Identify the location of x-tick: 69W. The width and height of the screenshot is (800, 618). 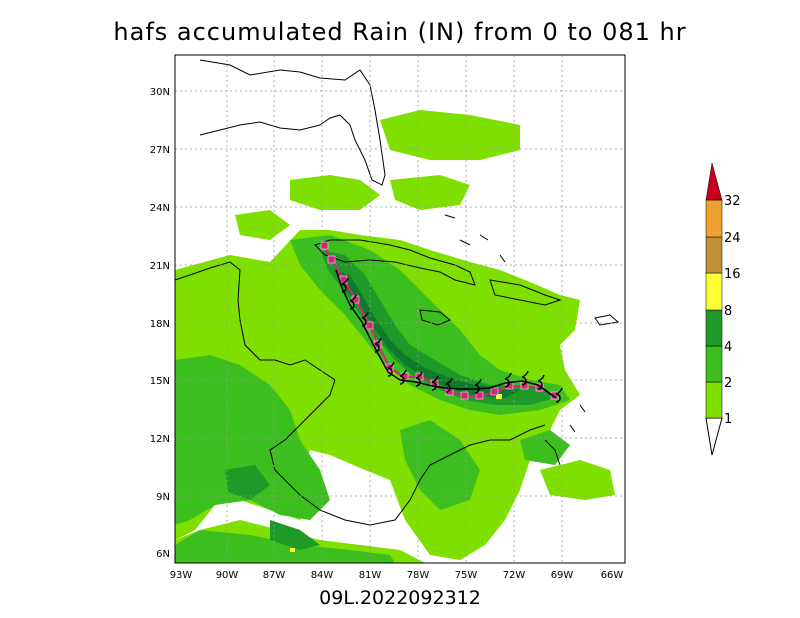
(562, 575).